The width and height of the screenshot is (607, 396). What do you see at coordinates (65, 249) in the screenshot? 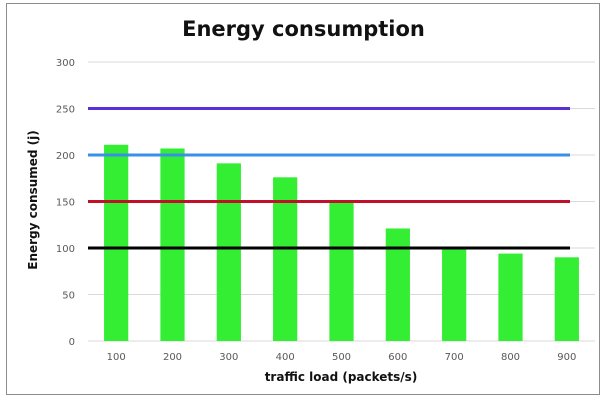
I see `y-tick-label: 100` at bounding box center [65, 249].